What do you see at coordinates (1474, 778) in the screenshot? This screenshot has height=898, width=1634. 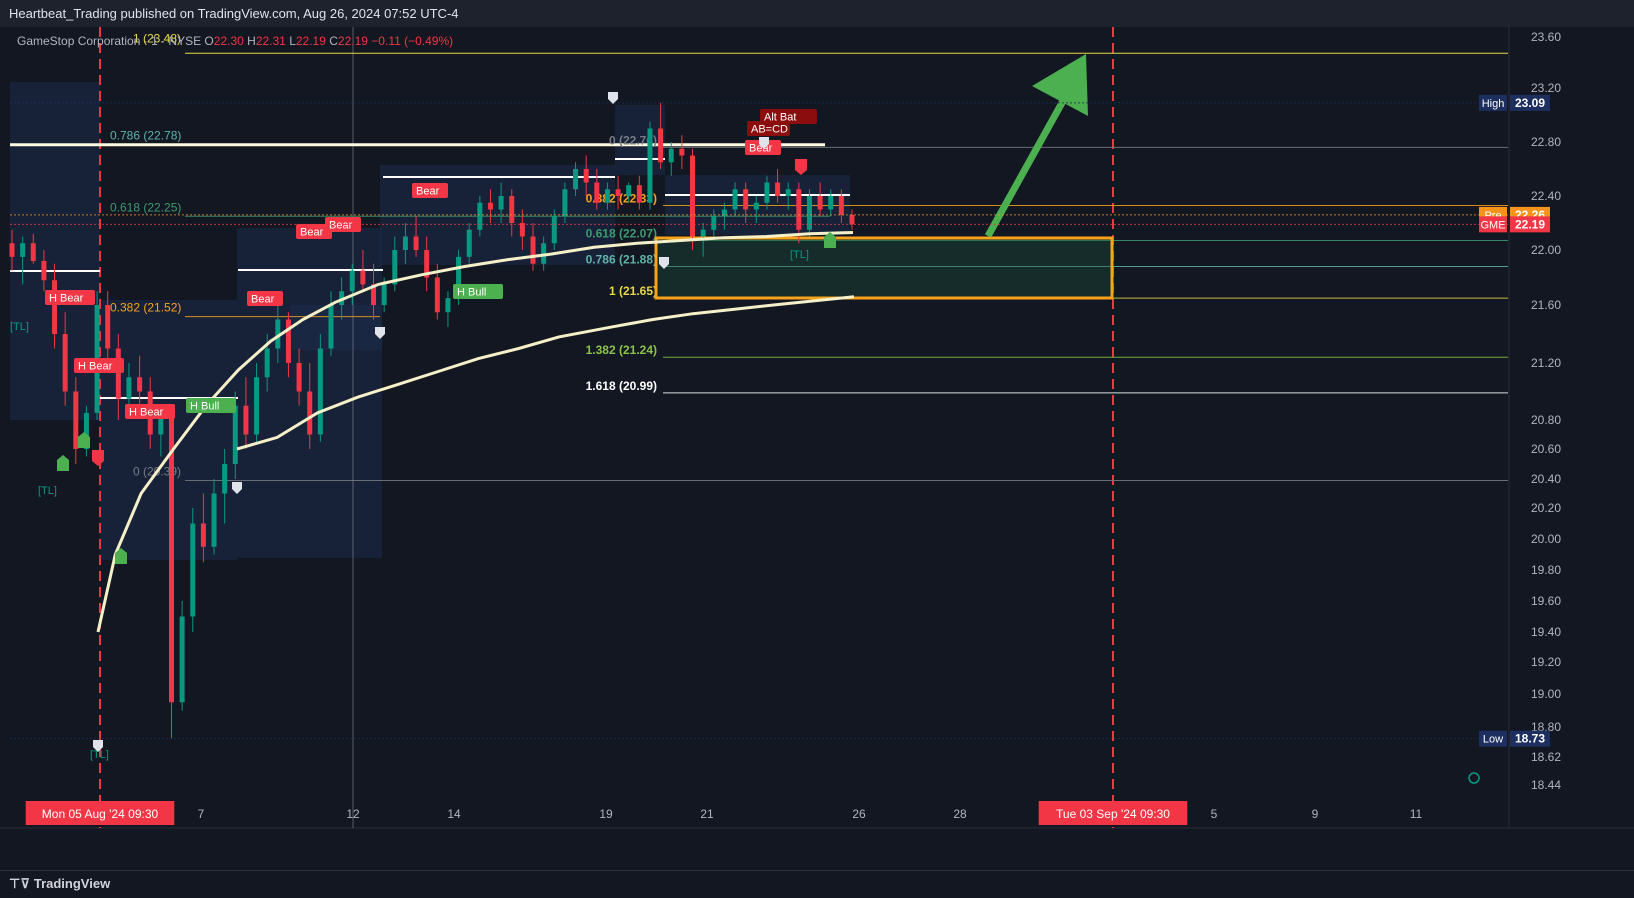 I see `chart-settings-icon` at bounding box center [1474, 778].